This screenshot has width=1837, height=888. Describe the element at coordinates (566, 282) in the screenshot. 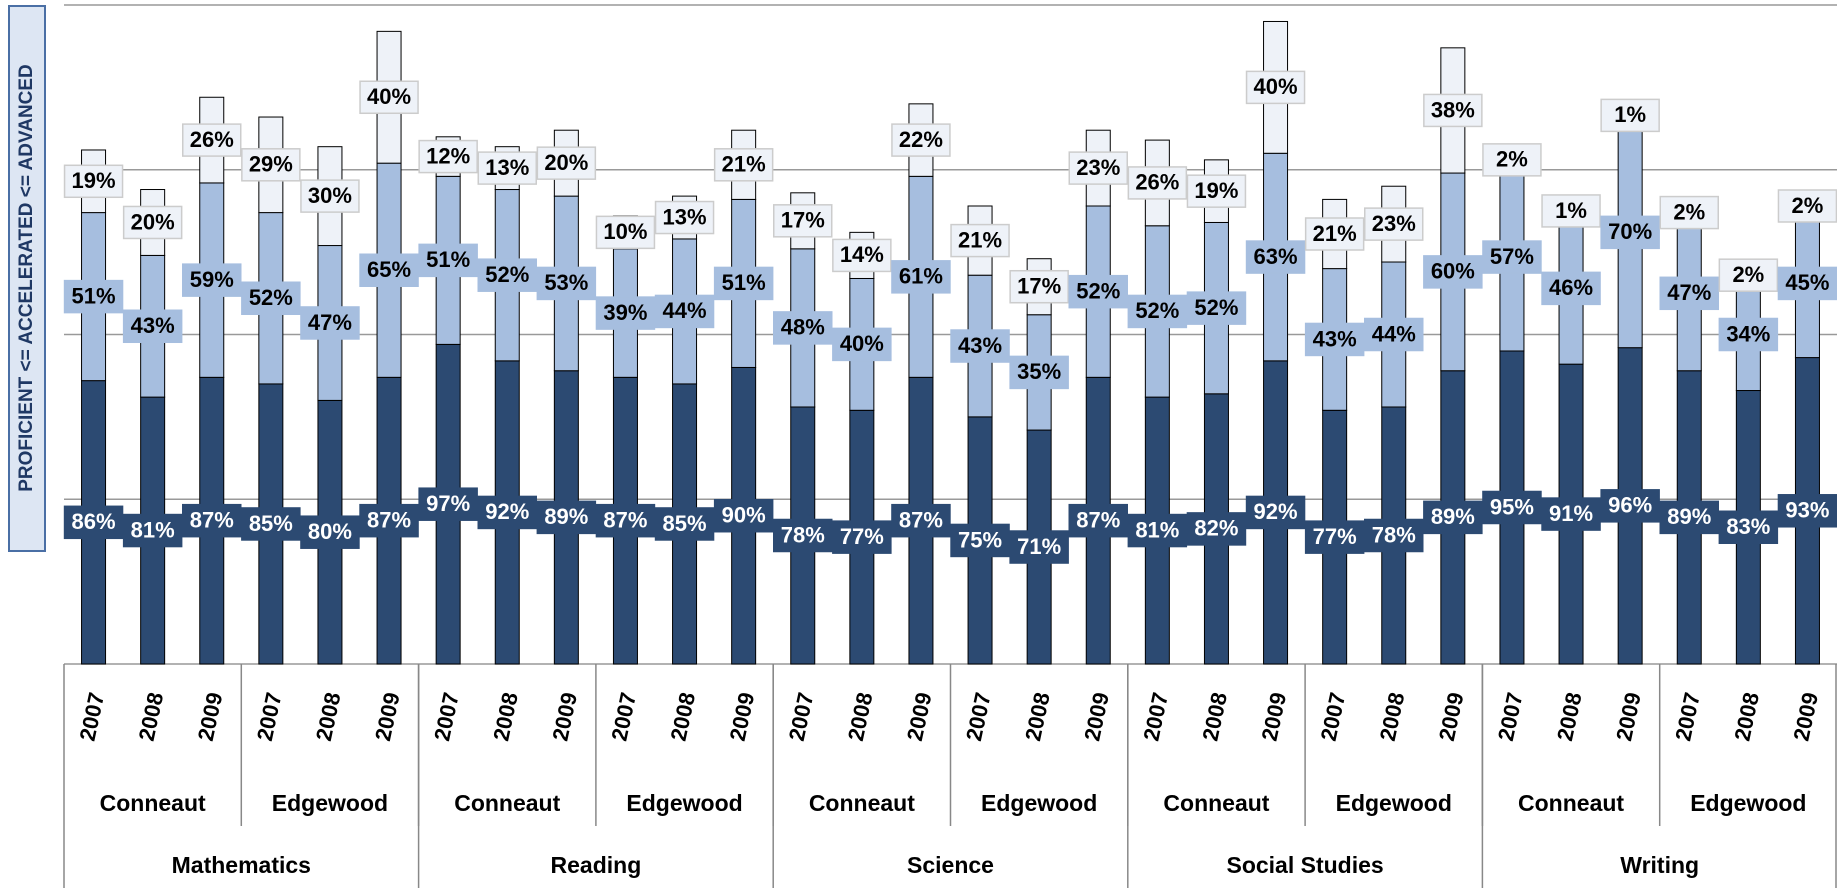

I see `data-label: 53%` at that location.